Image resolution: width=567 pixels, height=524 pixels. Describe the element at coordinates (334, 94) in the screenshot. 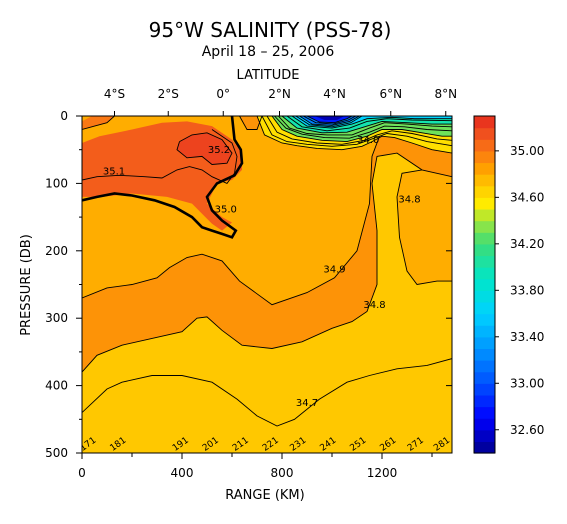

I see `lat-tick-label: 4°N` at that location.